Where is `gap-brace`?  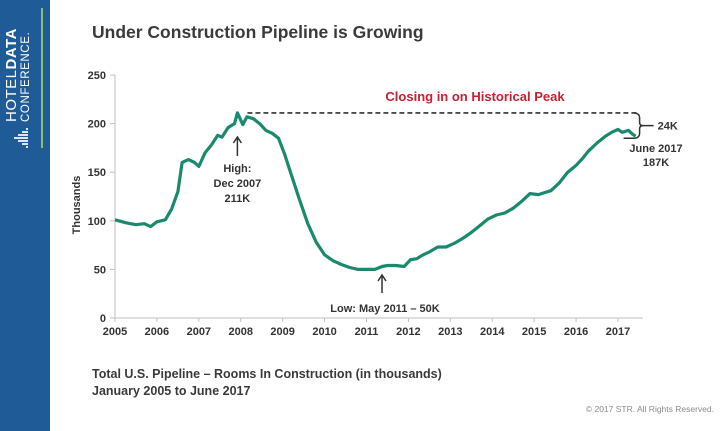
gap-brace is located at coordinates (638, 125).